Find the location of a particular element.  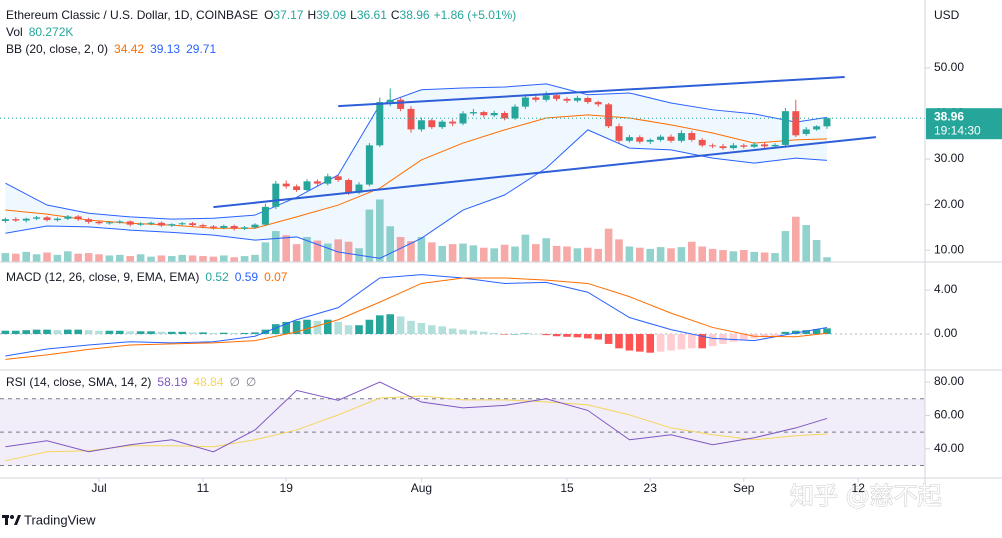

header-part: 38.96 is located at coordinates (415, 15).